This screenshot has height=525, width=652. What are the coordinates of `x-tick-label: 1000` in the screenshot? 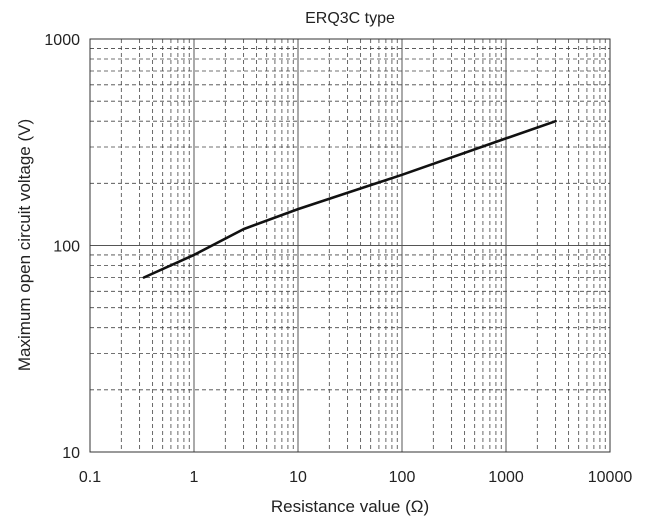 It's located at (506, 477).